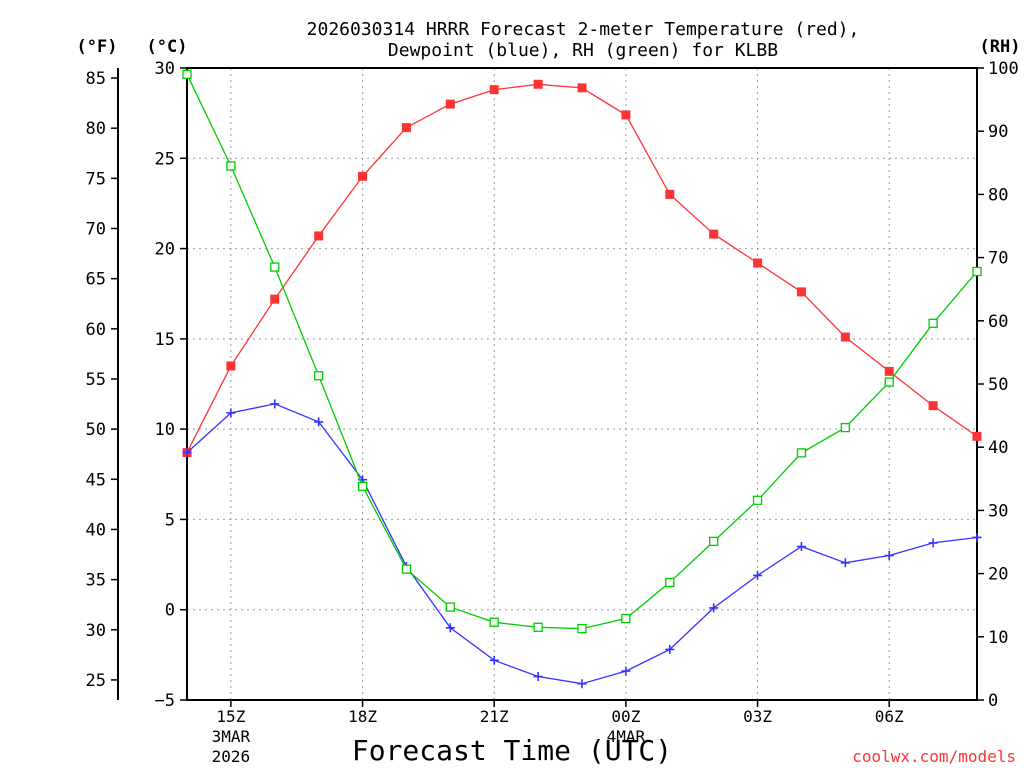 This screenshot has height=768, width=1024. I want to click on fahrenheit-tick-label: 50, so click(96, 430).